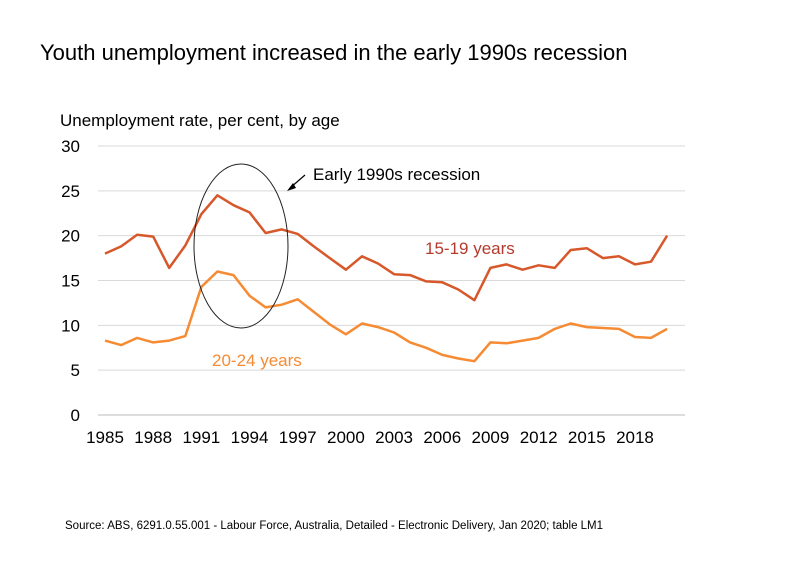 This screenshot has width=809, height=565. Describe the element at coordinates (470, 248) in the screenshot. I see `series-label-15-19: 15-19 years` at that location.